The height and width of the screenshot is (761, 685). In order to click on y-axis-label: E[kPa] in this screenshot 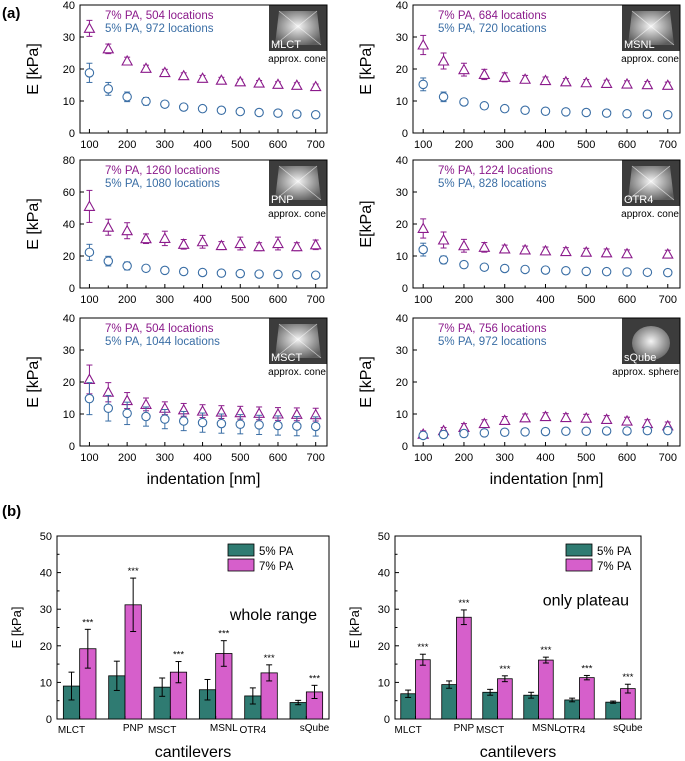, I will do `click(366, 223)`.